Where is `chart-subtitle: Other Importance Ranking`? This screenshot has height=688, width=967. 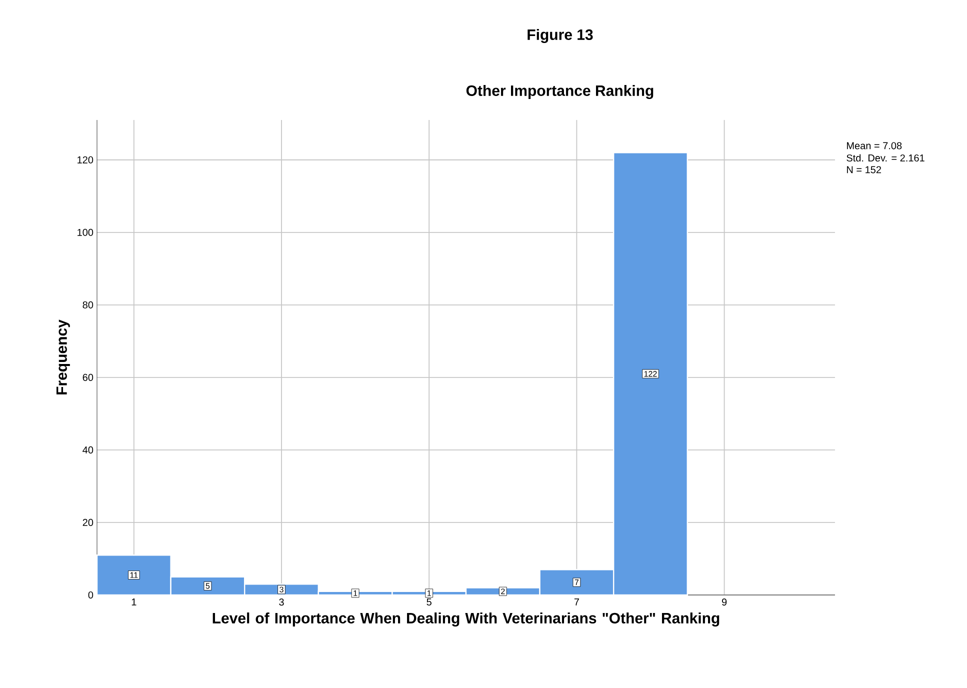 chart-subtitle: Other Importance Ranking is located at coordinates (560, 92).